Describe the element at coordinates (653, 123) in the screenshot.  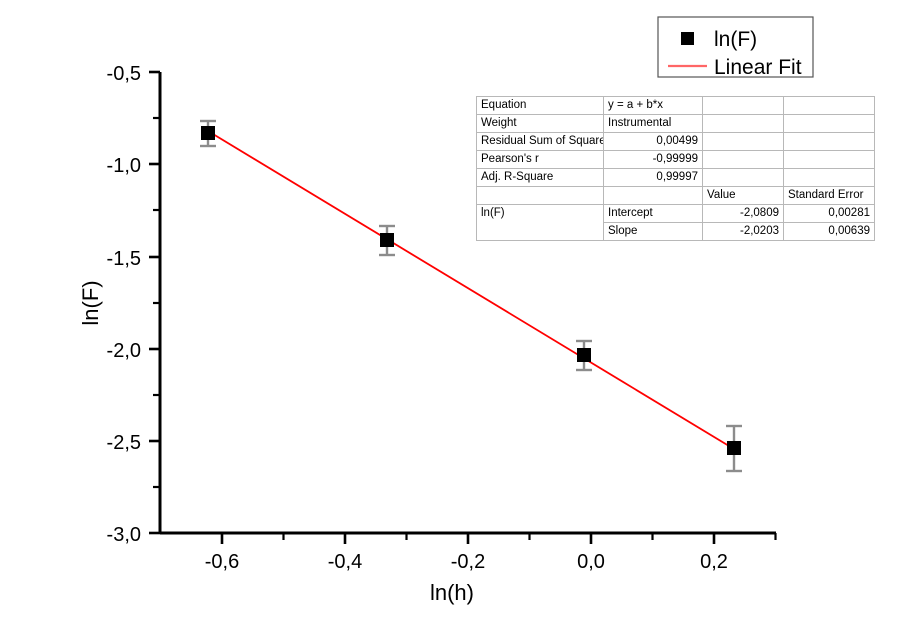
I see `stats-row-value: Instrumental` at that location.